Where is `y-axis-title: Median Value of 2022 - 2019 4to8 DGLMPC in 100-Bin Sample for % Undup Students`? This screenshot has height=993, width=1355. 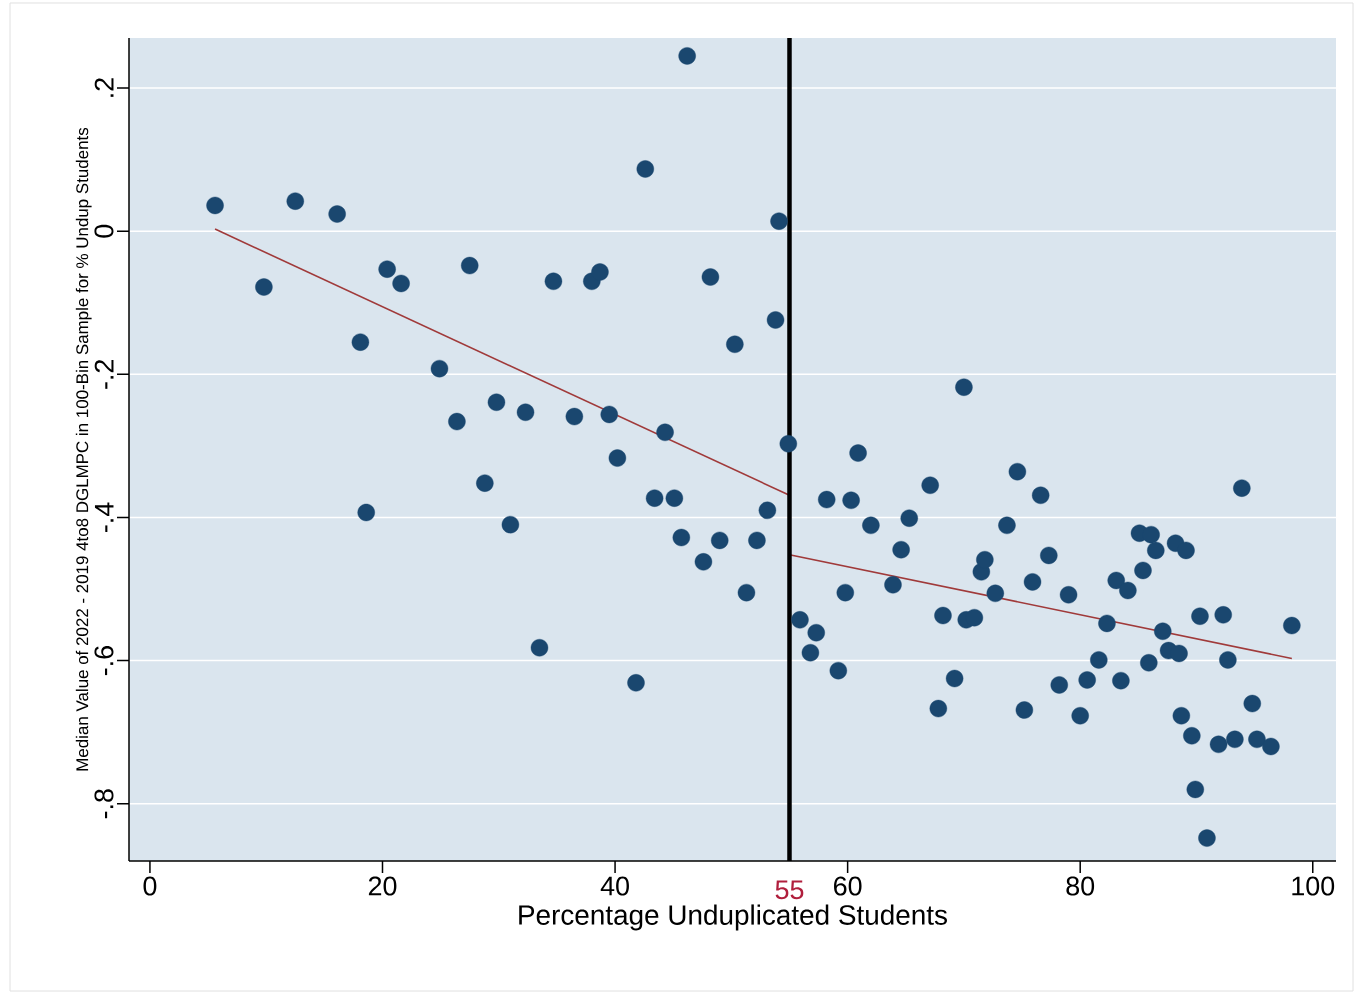
y-axis-title: Median Value of 2022 - 2019 4to8 DGLMPC in 100-Bin Sample for % Undup Students is located at coordinates (83, 449).